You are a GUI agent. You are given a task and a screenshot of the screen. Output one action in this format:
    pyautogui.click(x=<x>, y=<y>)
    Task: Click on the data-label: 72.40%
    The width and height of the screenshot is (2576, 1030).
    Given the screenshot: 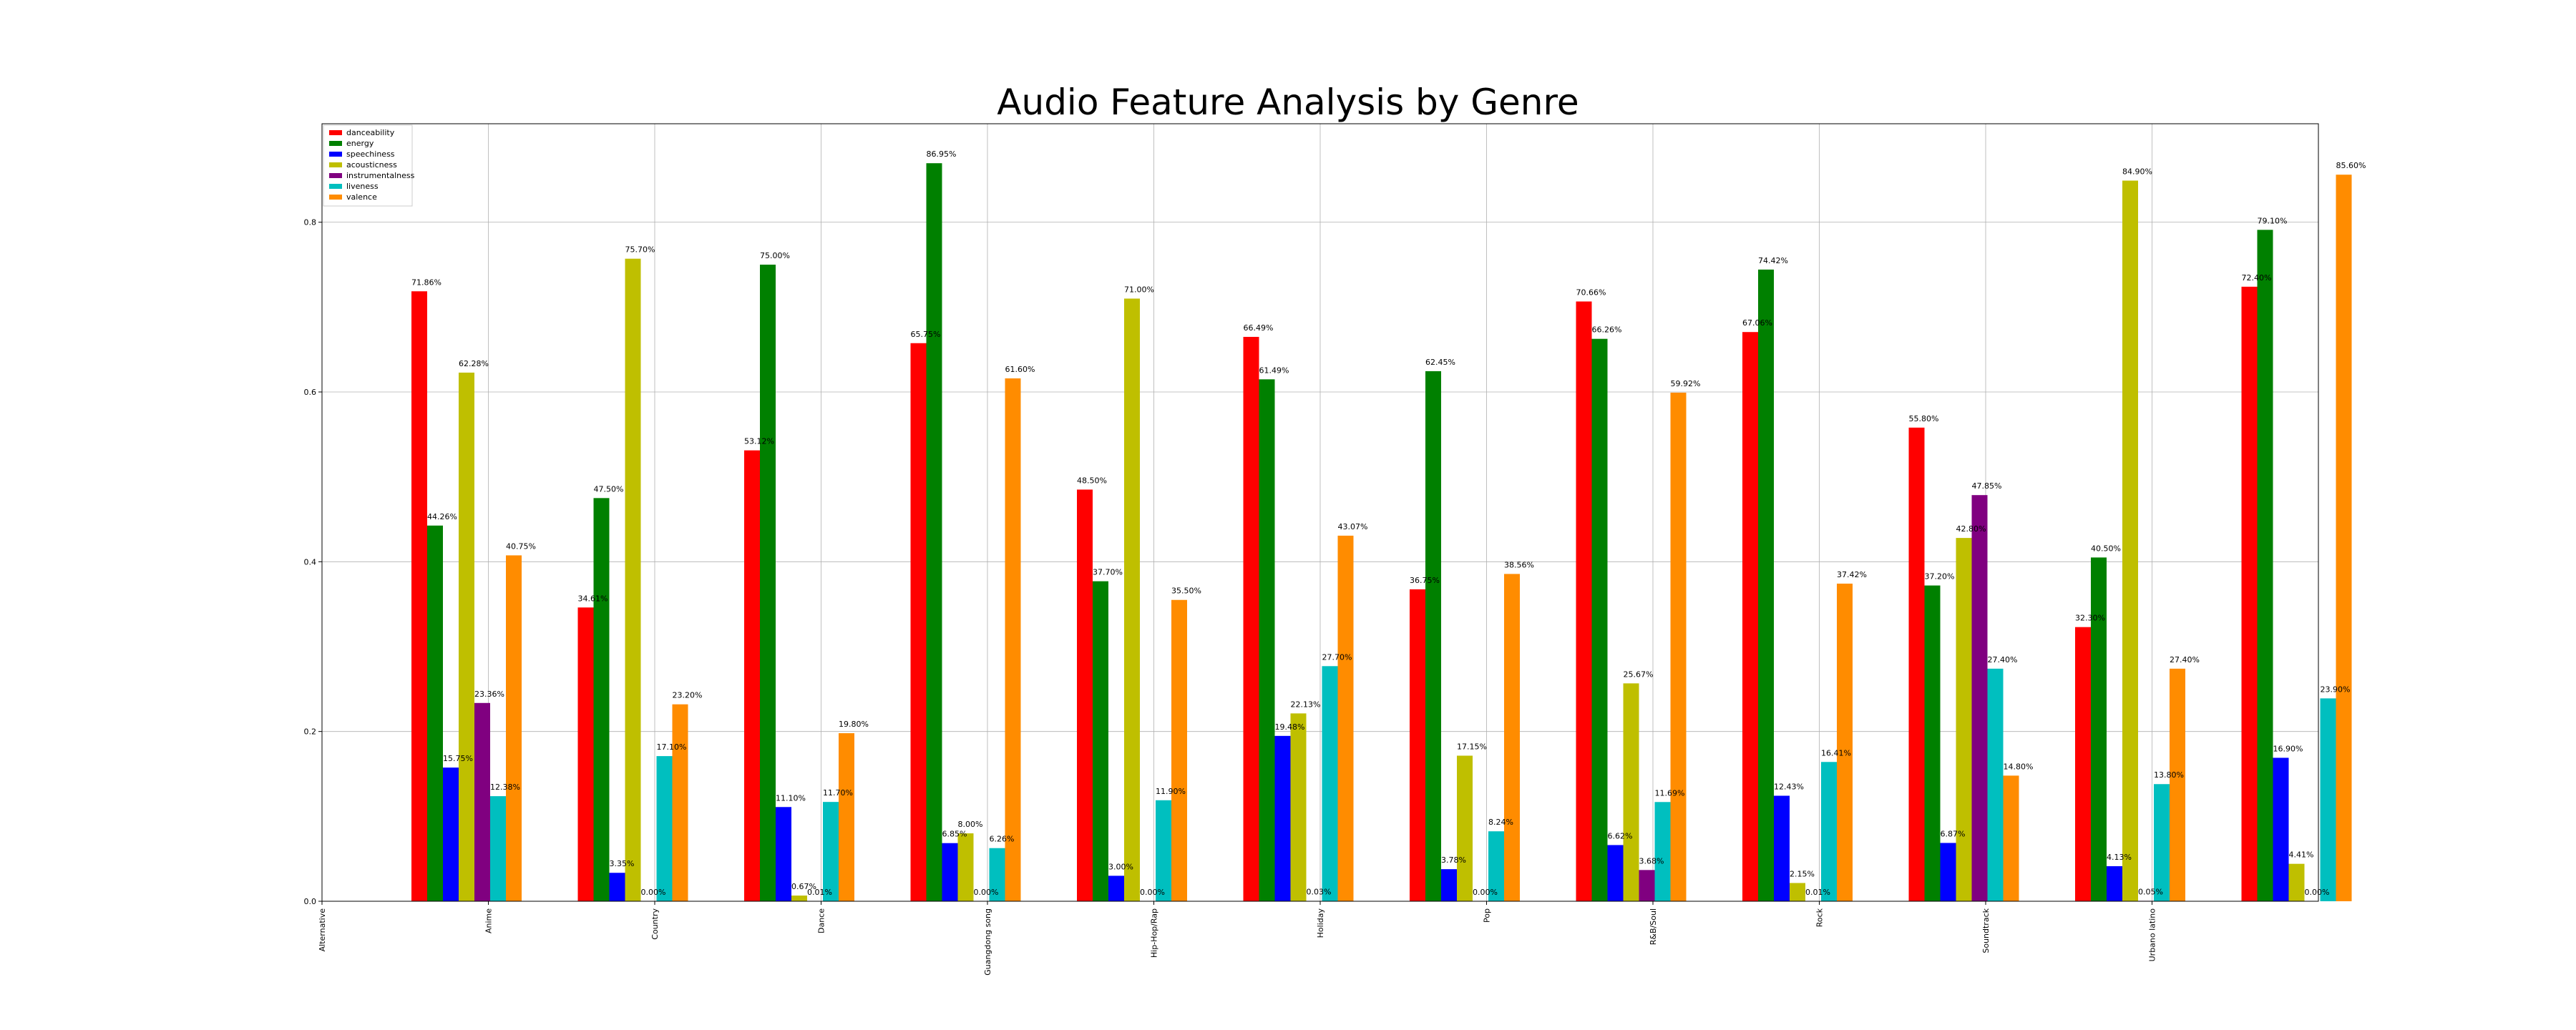 What is the action you would take?
    pyautogui.click(x=2257, y=278)
    